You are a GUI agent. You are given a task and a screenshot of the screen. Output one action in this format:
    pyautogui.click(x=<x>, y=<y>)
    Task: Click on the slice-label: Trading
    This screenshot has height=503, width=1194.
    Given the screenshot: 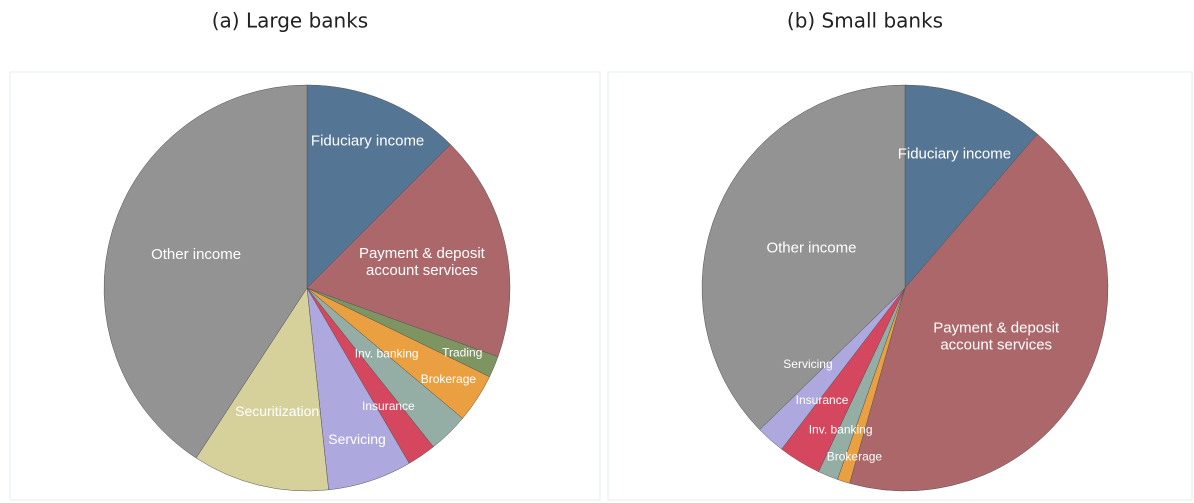 What is the action you would take?
    pyautogui.click(x=462, y=353)
    